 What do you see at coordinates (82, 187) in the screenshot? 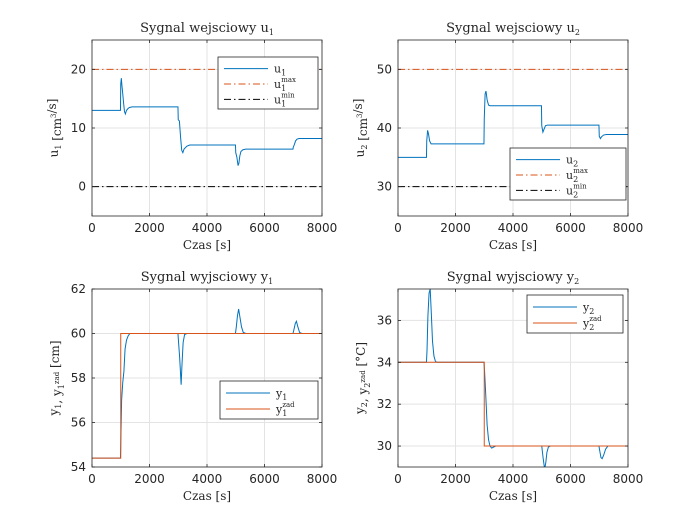
I see `y-tick-label: 0` at bounding box center [82, 187].